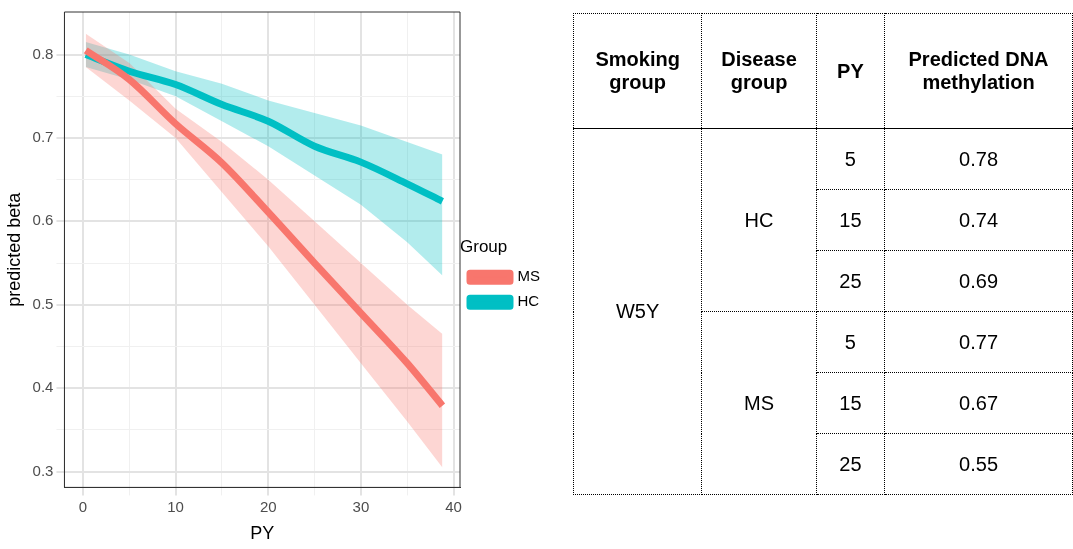 This screenshot has width=1073, height=549. I want to click on y-axis-title: predicted beta, so click(13, 249).